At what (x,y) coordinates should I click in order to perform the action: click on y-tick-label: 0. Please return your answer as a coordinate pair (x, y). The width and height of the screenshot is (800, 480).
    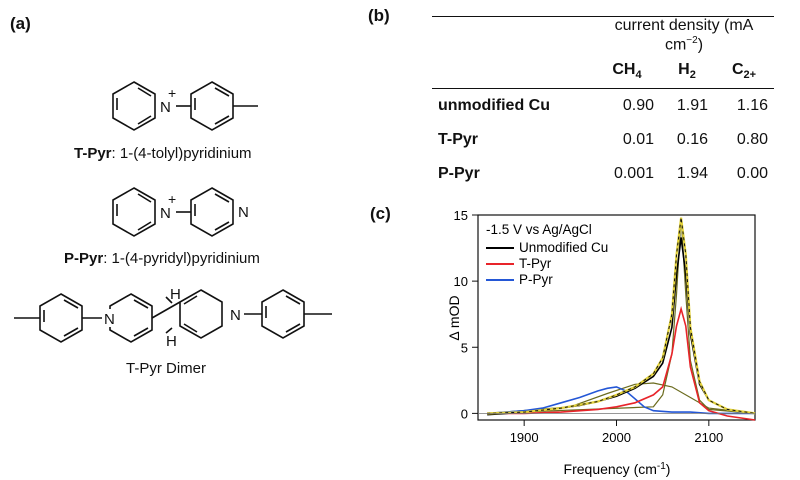
    Looking at the image, I should click on (464, 413).